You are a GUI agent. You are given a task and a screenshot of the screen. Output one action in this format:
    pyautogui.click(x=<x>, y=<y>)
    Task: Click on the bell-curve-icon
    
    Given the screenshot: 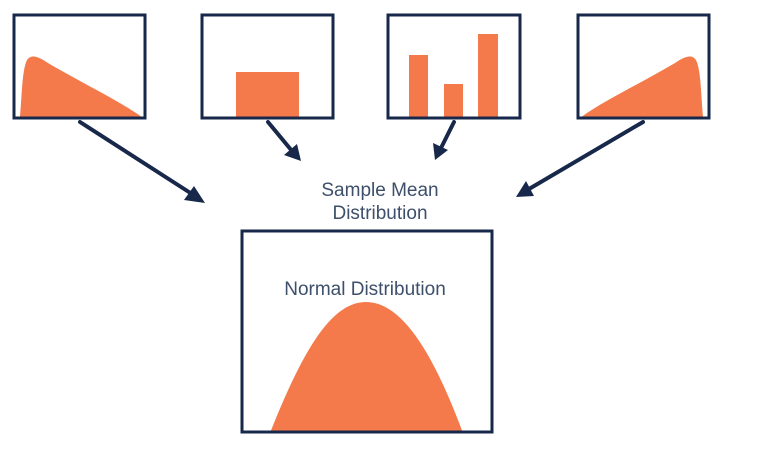 What is the action you would take?
    pyautogui.click(x=366, y=366)
    